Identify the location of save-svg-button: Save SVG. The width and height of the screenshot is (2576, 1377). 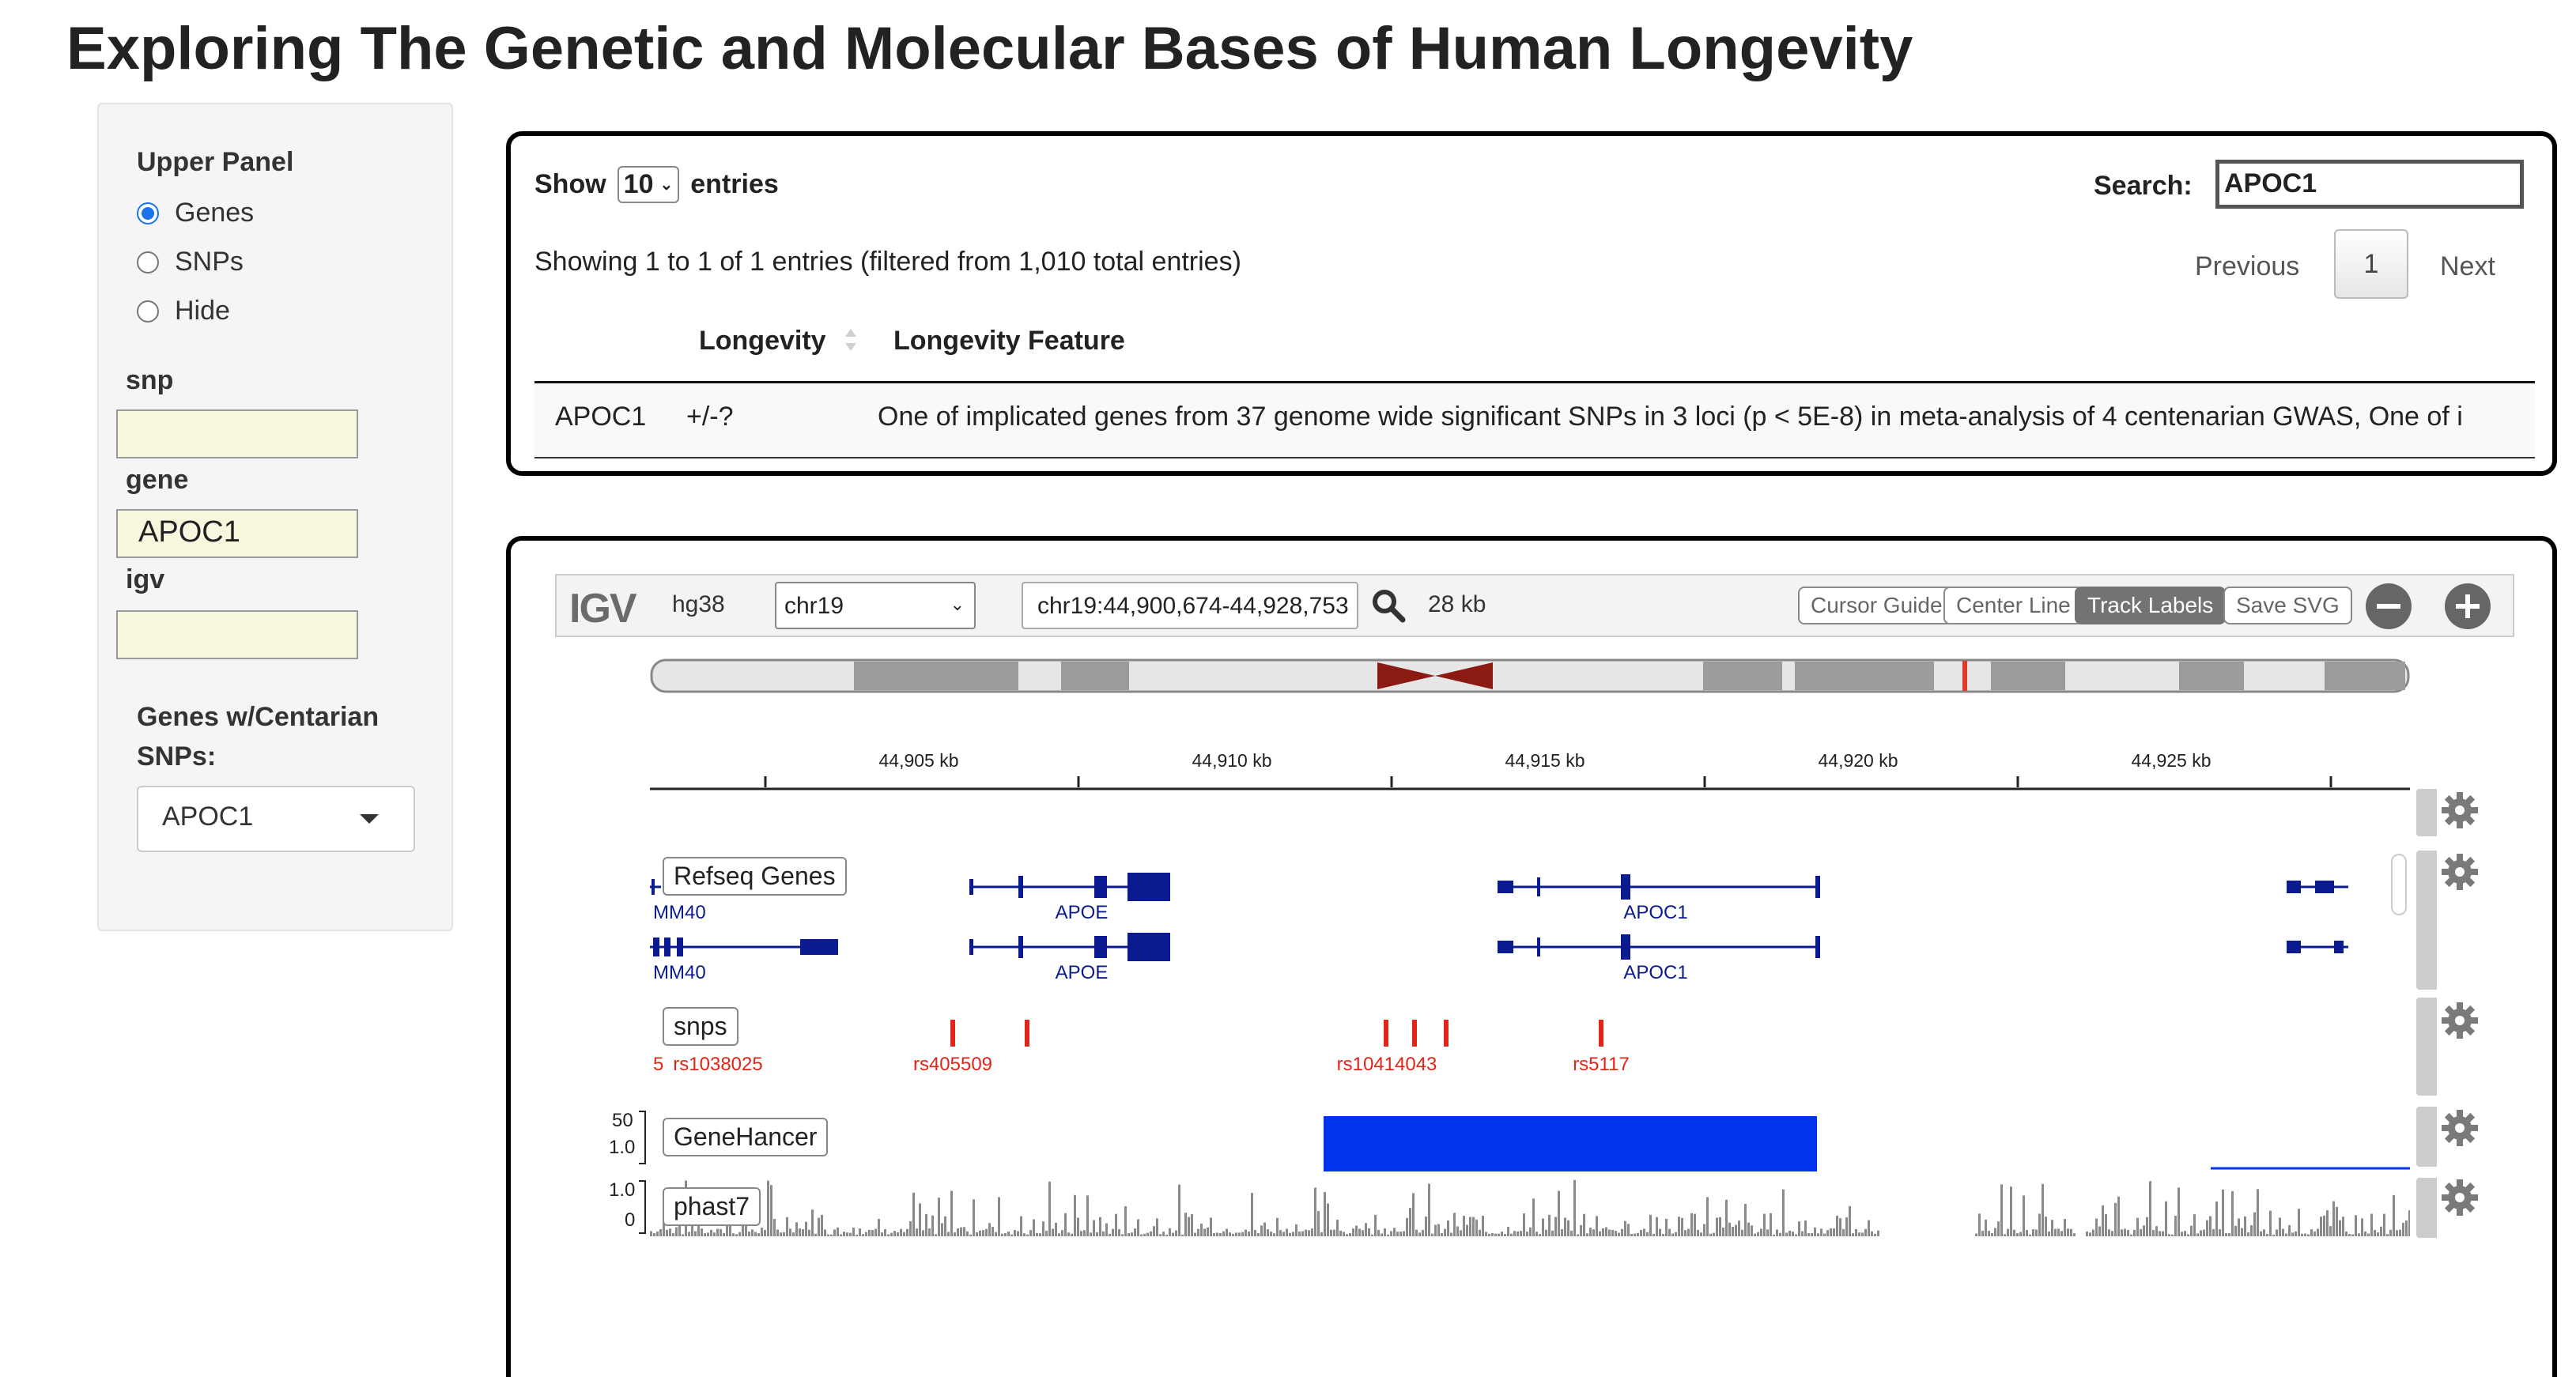
(2287, 605).